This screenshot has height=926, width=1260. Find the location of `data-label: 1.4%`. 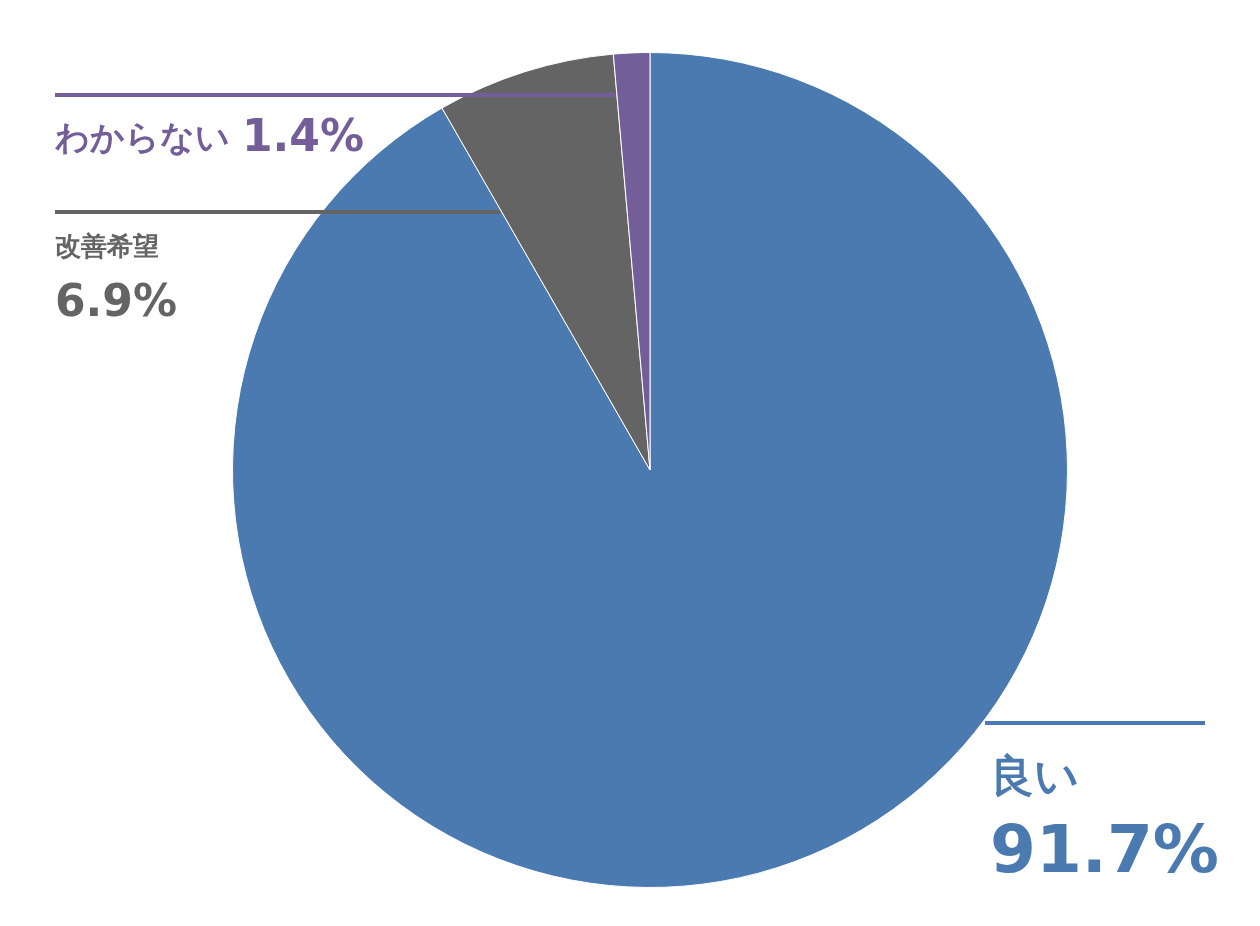

data-label: 1.4% is located at coordinates (303, 136).